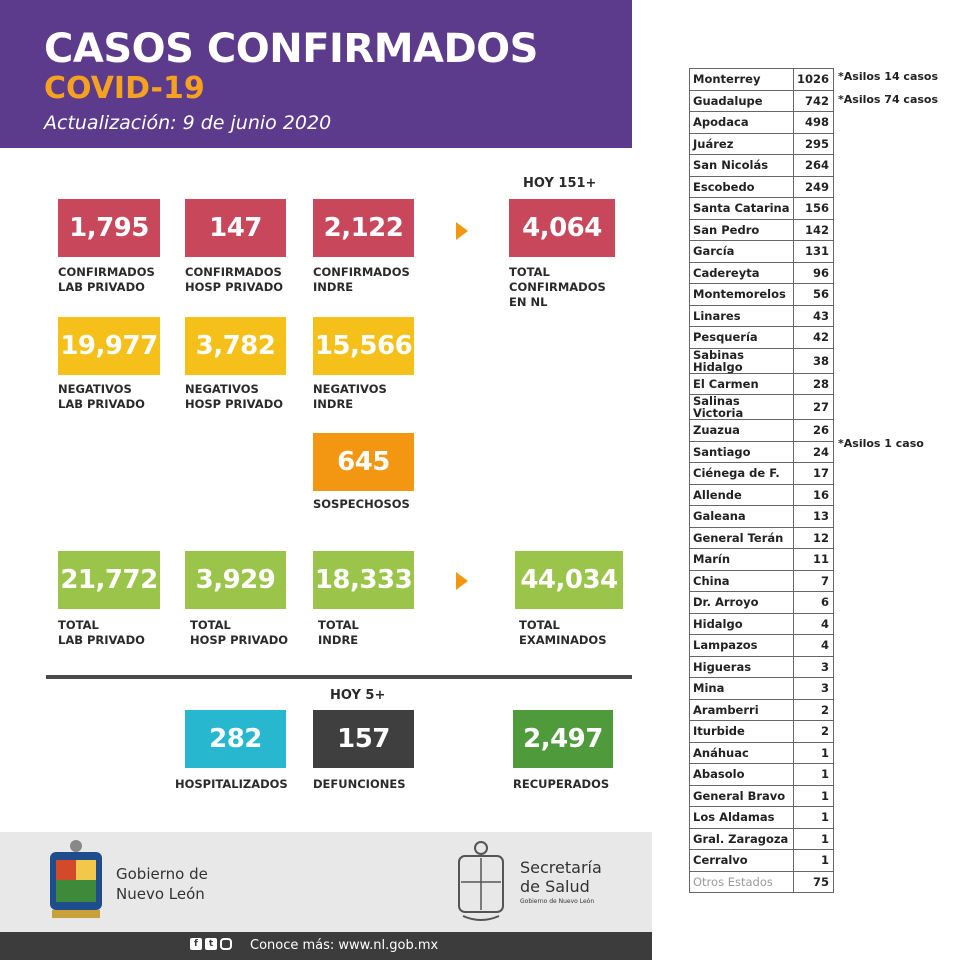  I want to click on municipio-name: China, so click(741, 580).